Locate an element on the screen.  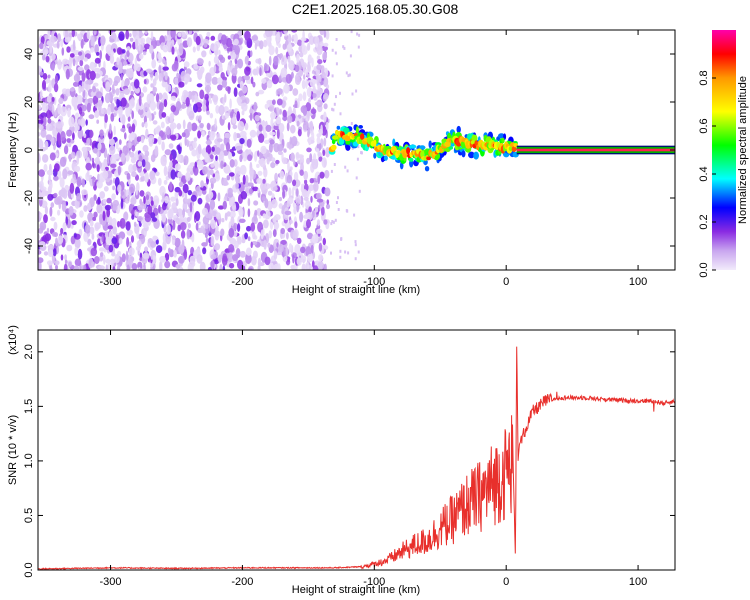
x-tick-label: 0 is located at coordinates (506, 282).